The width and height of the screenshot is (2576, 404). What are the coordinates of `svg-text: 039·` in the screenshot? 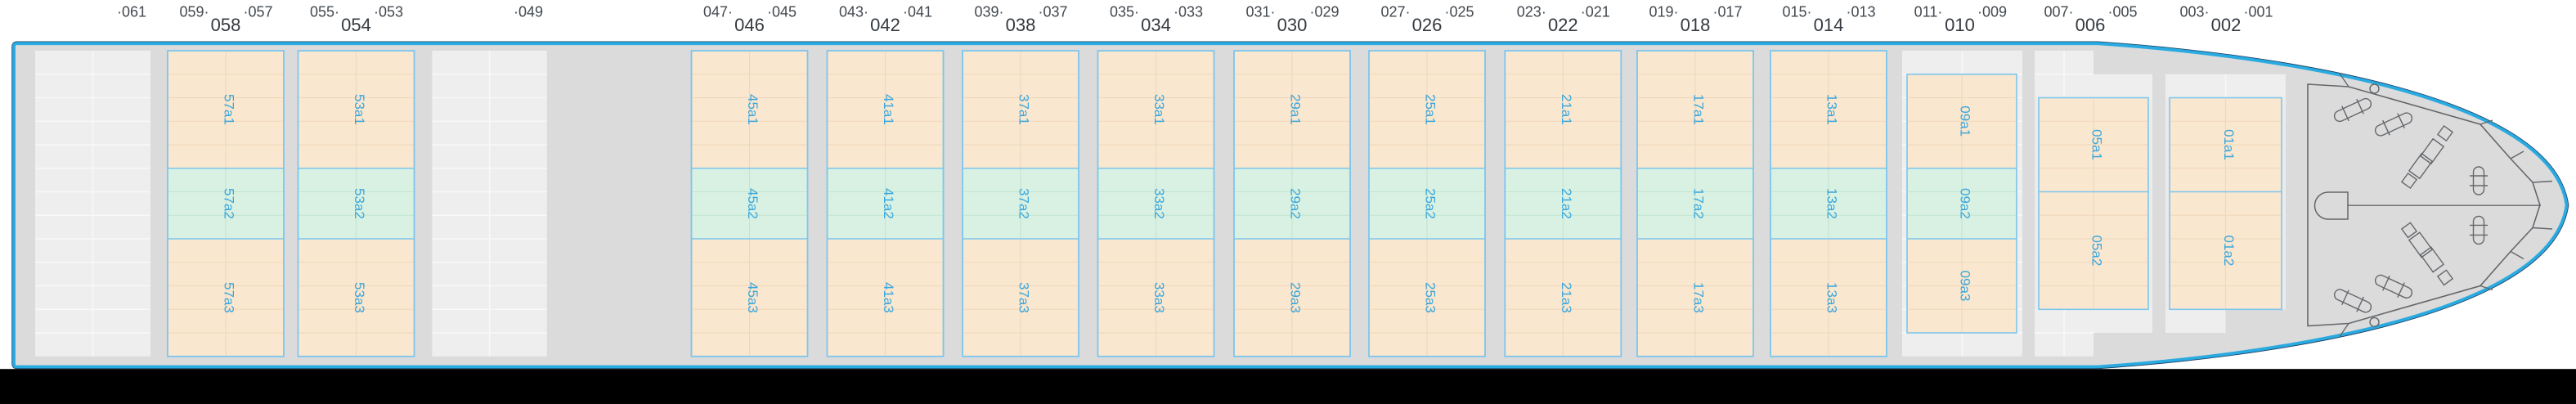 It's located at (989, 12).